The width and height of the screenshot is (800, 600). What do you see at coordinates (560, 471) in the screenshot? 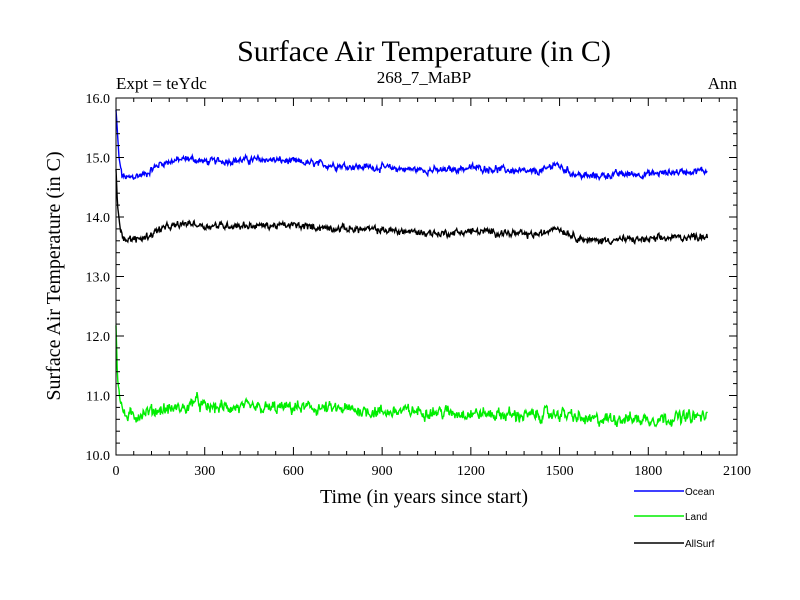
I see `x-tick-label: 1500` at bounding box center [560, 471].